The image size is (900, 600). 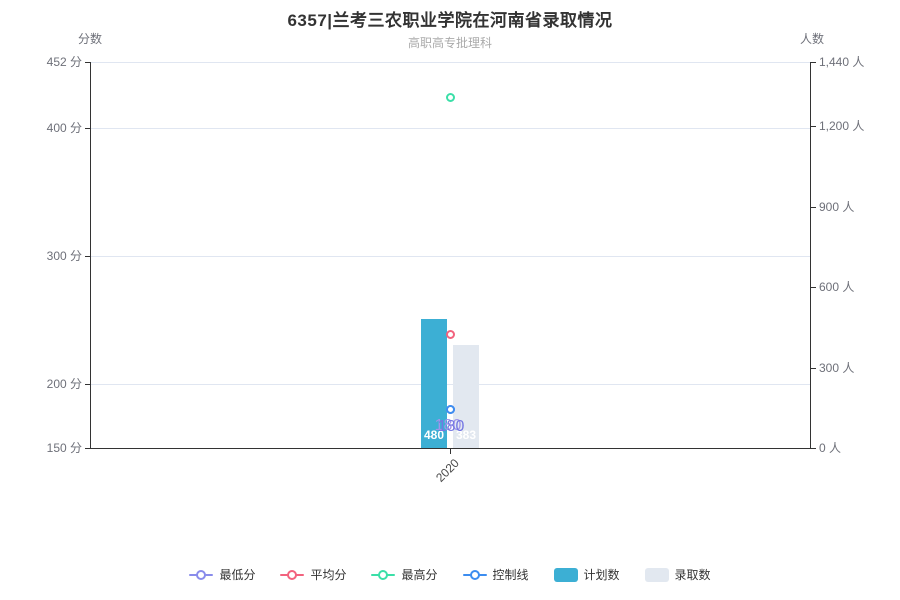 What do you see at coordinates (837, 206) in the screenshot?
I see `y-axis-right-label: 900 人` at bounding box center [837, 206].